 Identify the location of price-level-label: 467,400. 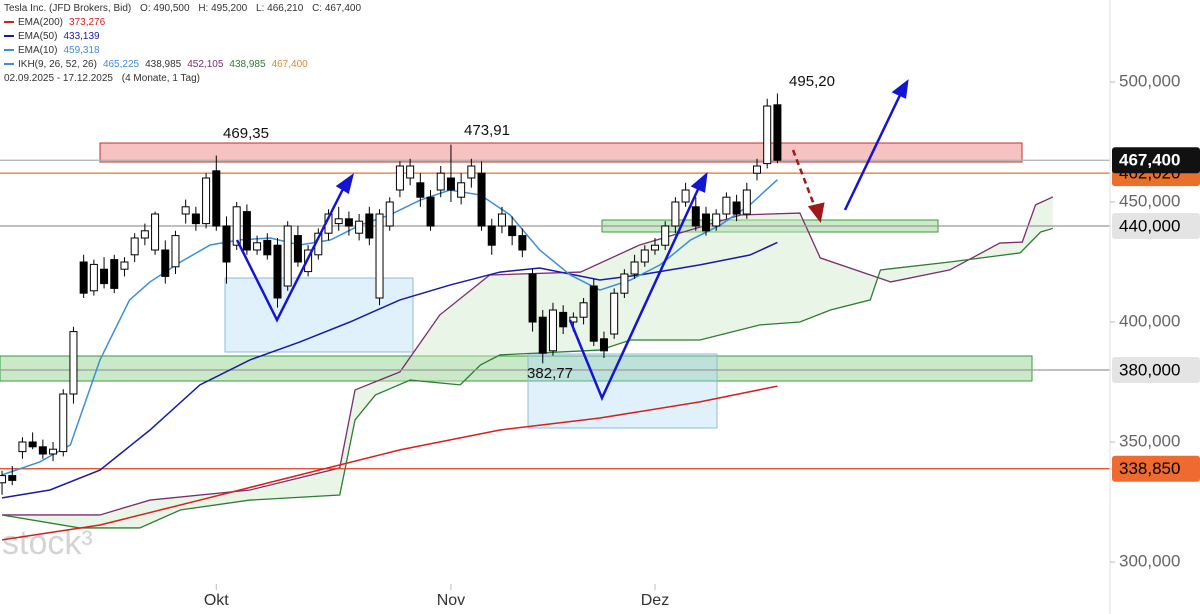
(1149, 160).